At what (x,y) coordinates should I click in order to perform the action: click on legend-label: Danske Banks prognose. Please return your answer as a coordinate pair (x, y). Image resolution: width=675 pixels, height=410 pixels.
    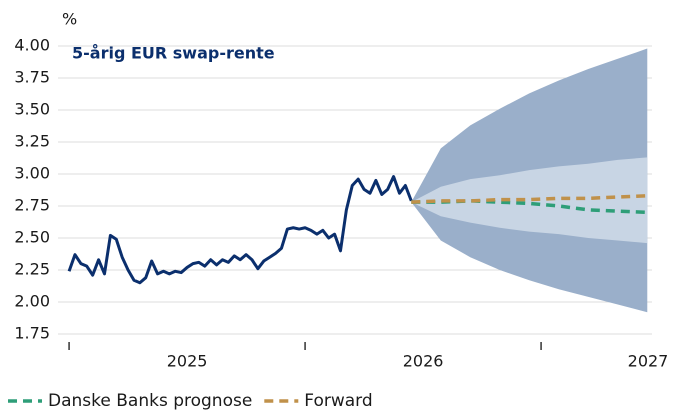
    Looking at the image, I should click on (150, 400).